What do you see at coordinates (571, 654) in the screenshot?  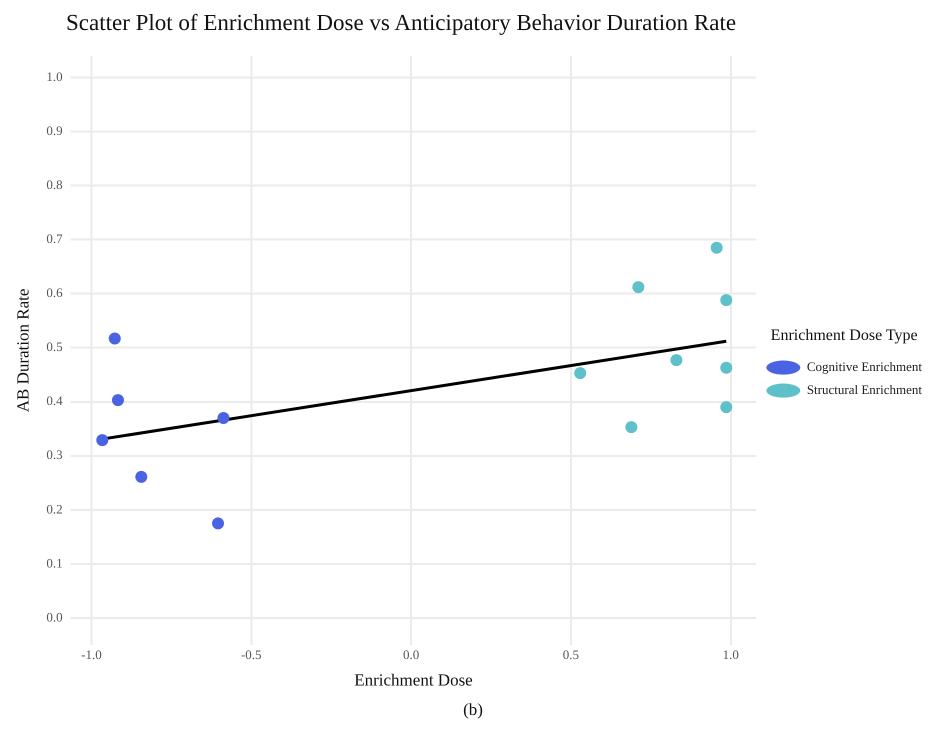 I see `x-tick-label: 0.5` at bounding box center [571, 654].